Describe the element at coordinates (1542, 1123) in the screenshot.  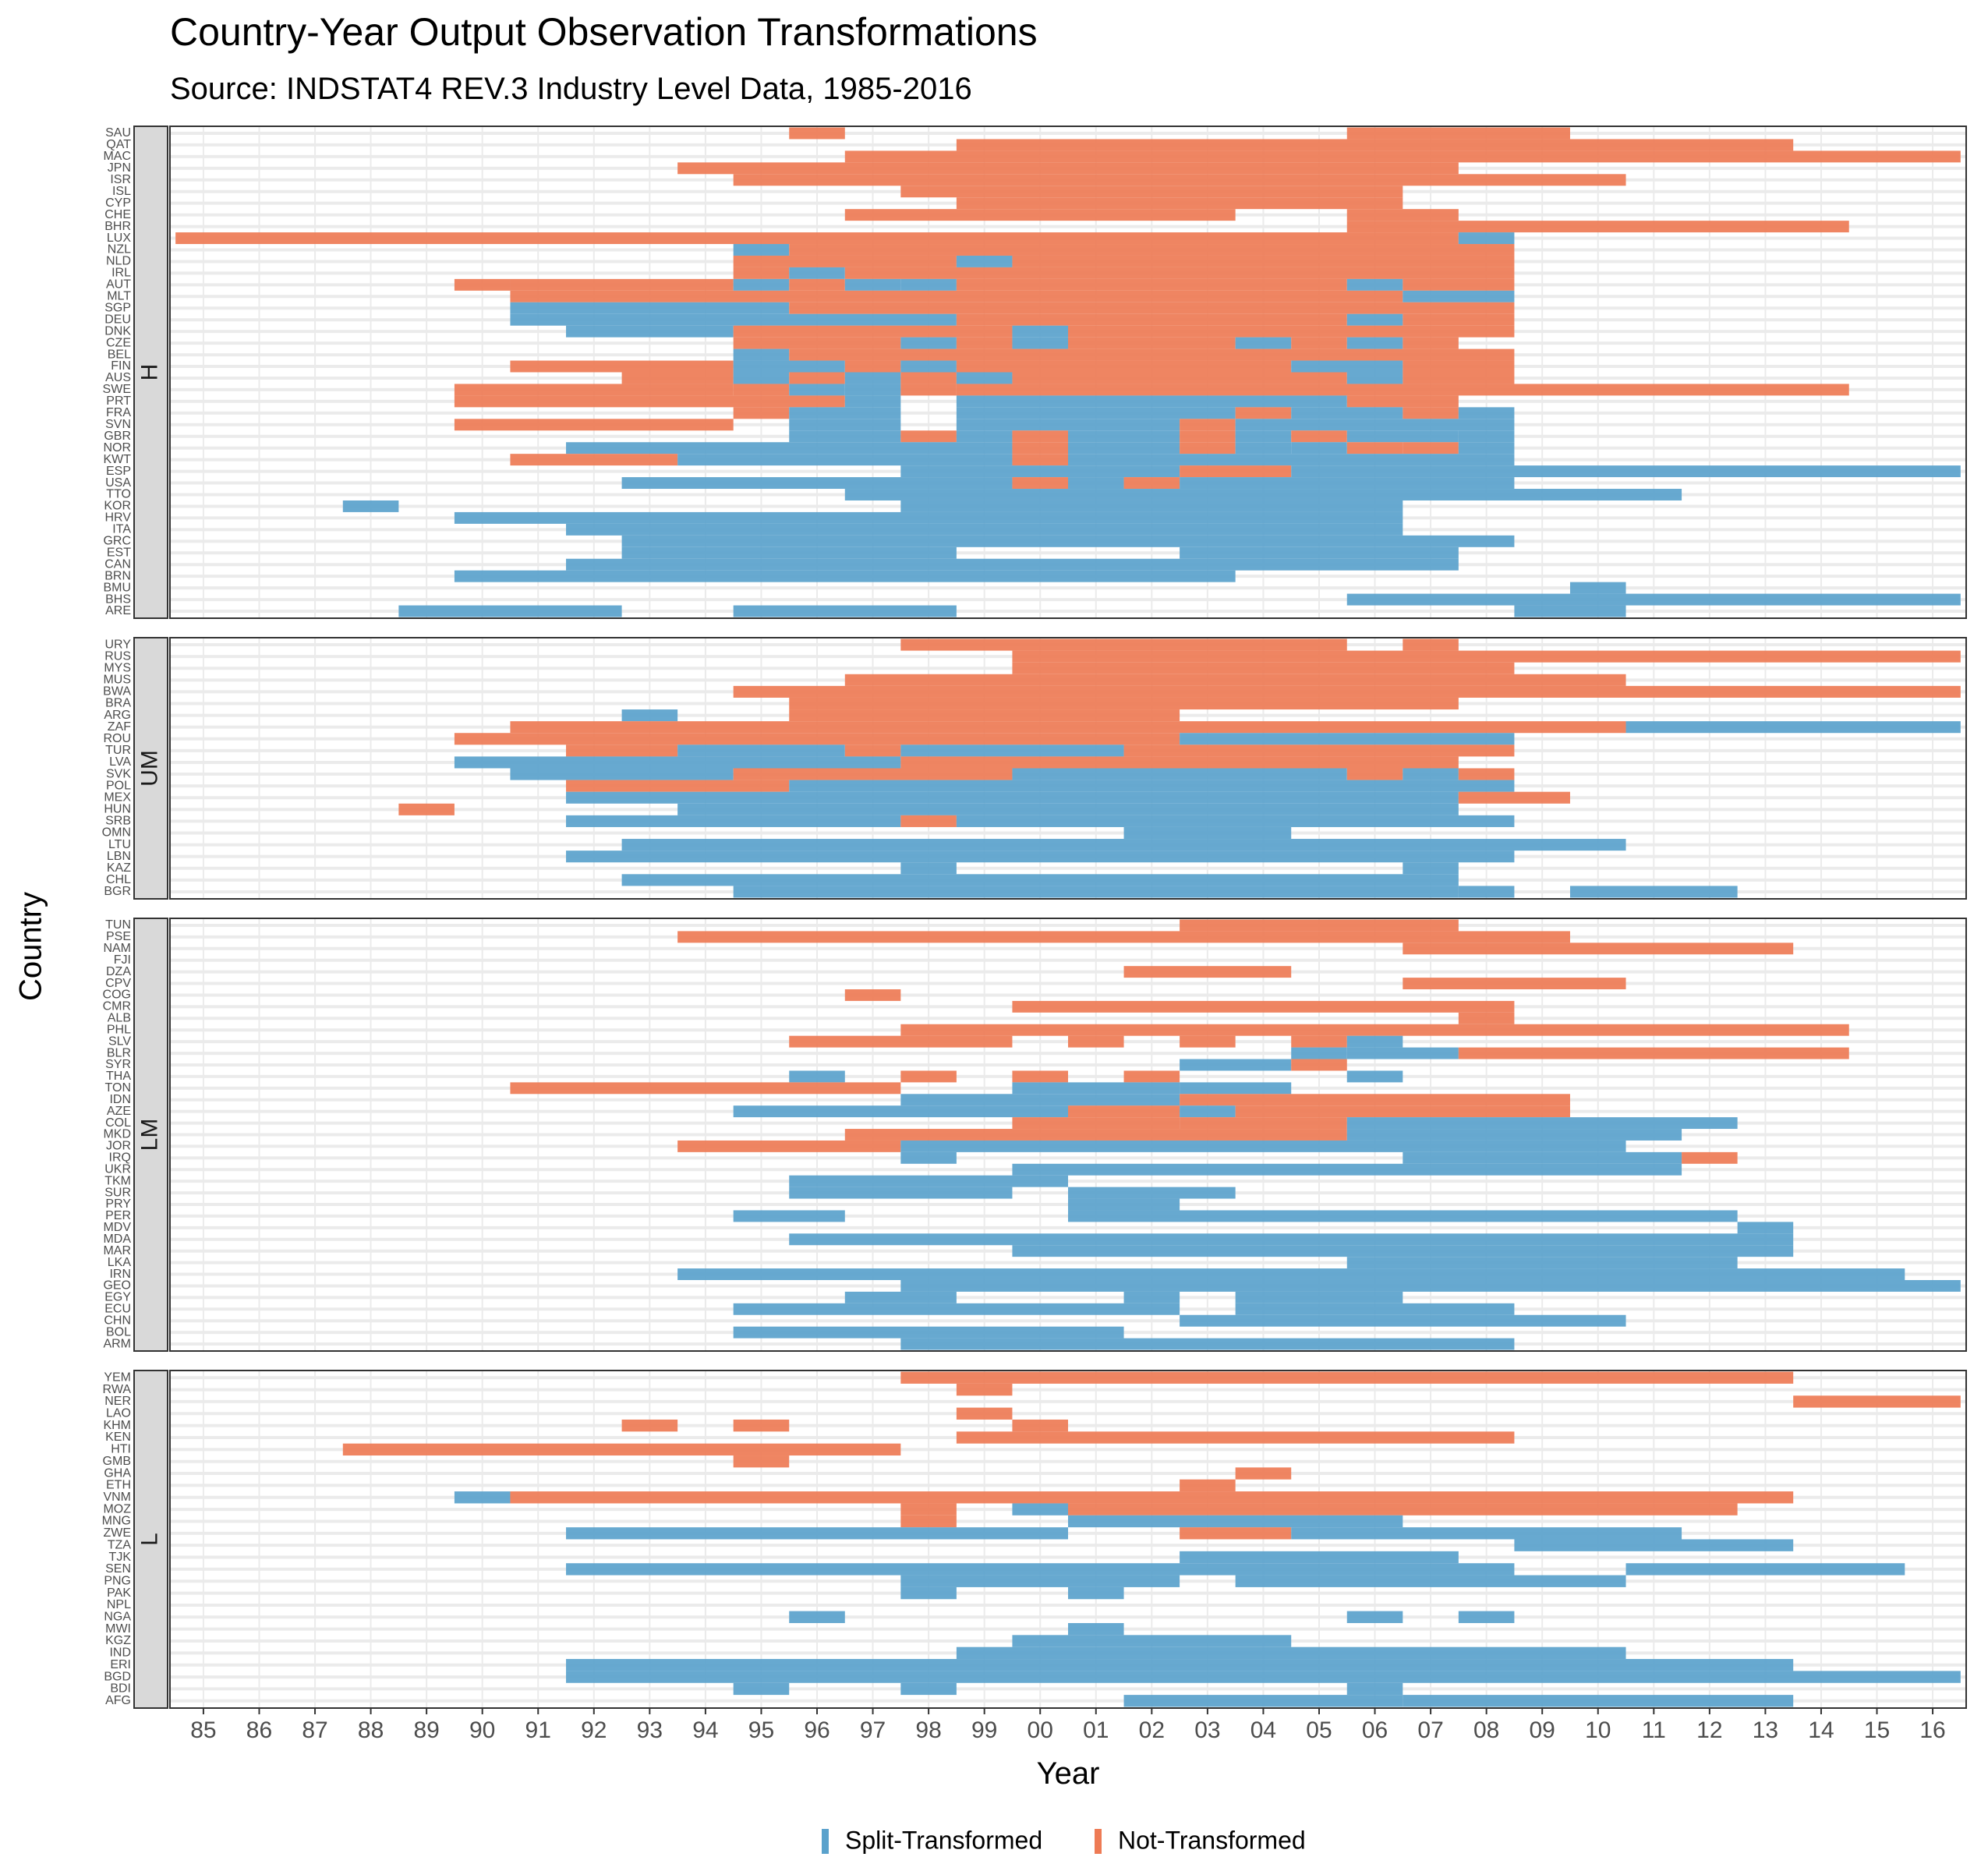
I see `tile-COL-2006-2012` at that location.